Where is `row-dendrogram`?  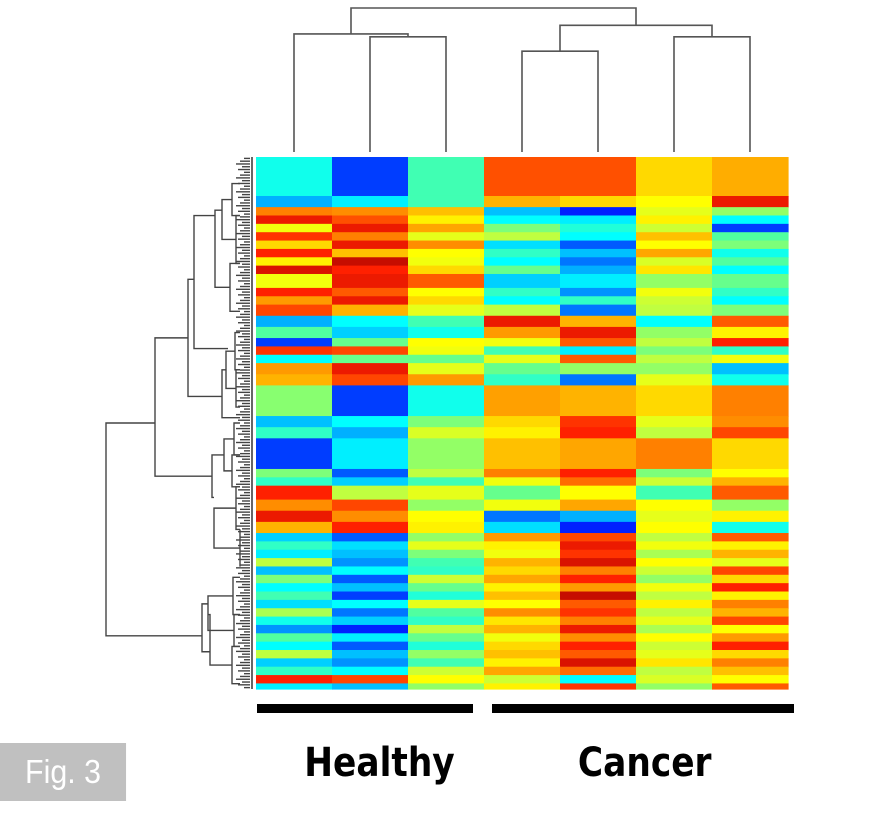 row-dendrogram is located at coordinates (177, 423).